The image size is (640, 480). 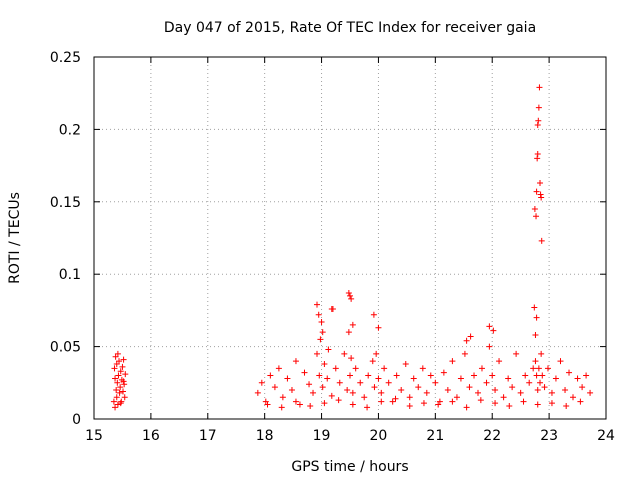 I want to click on x-tick-label: 18, so click(x=265, y=436).